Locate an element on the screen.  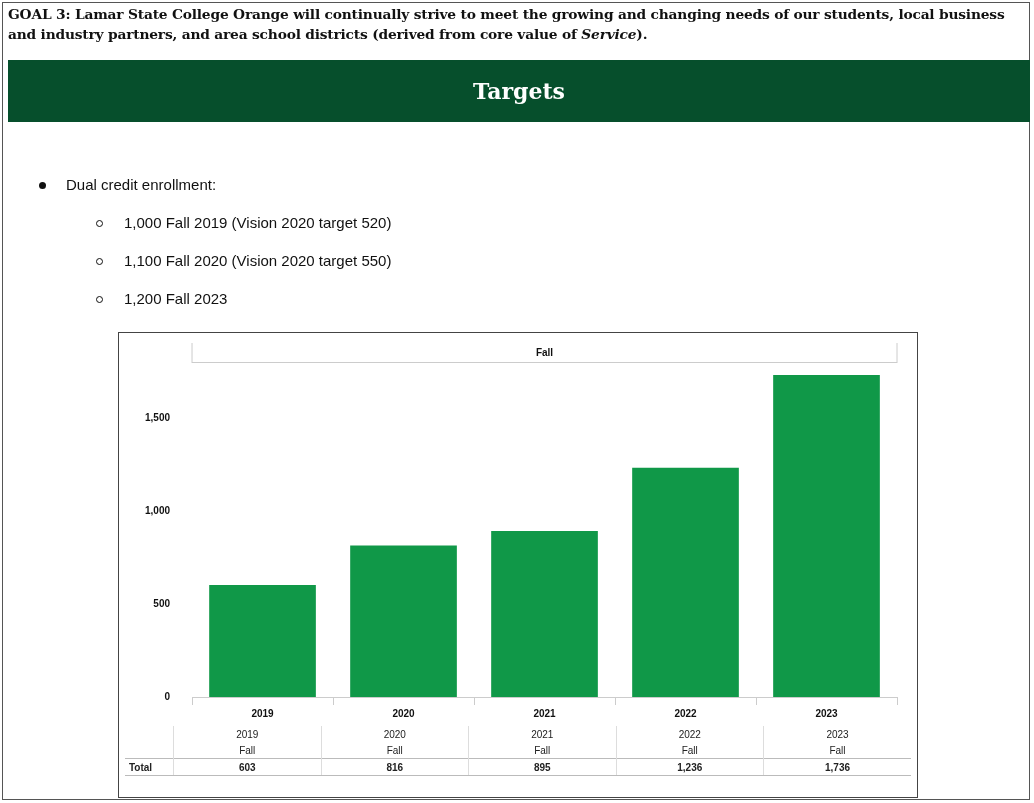
category-label: 2019 is located at coordinates (247, 734).